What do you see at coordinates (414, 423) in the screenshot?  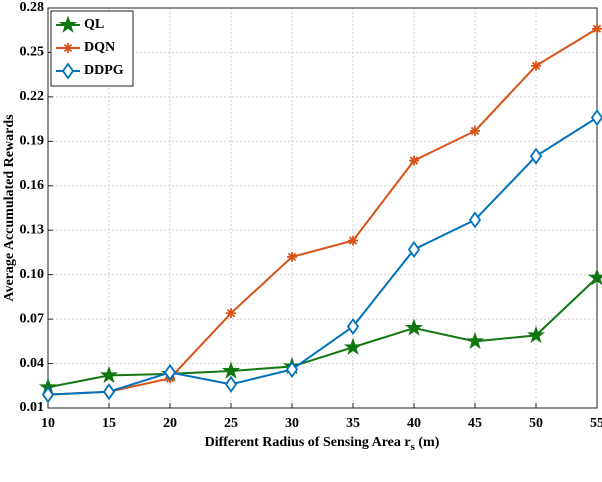 I see `x-tick-label: 40` at bounding box center [414, 423].